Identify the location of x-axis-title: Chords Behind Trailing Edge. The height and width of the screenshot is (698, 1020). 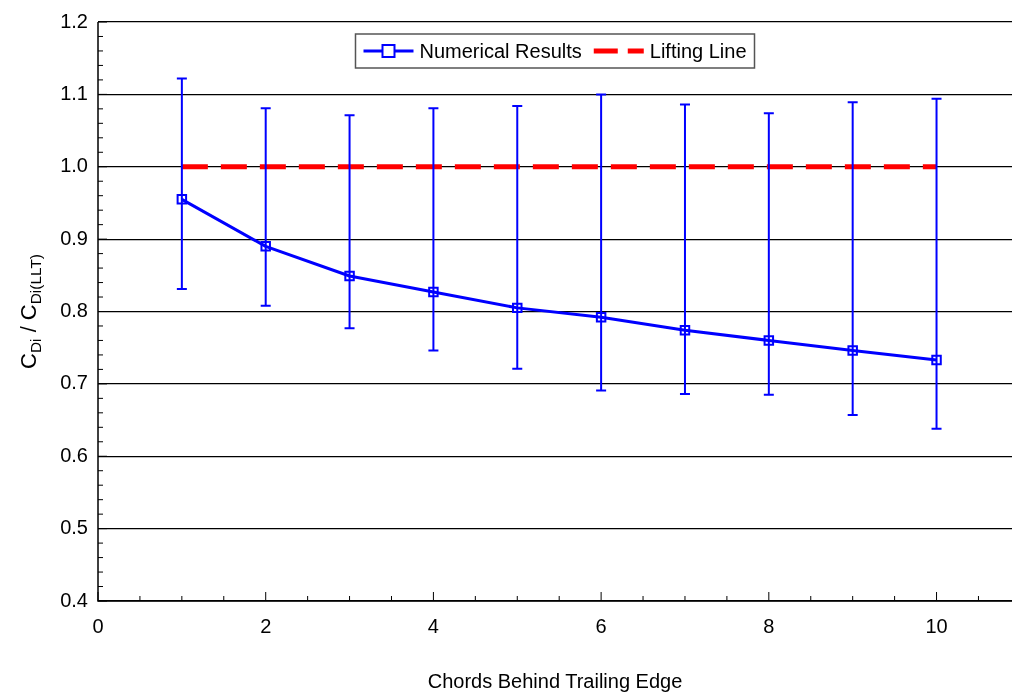
(555, 680).